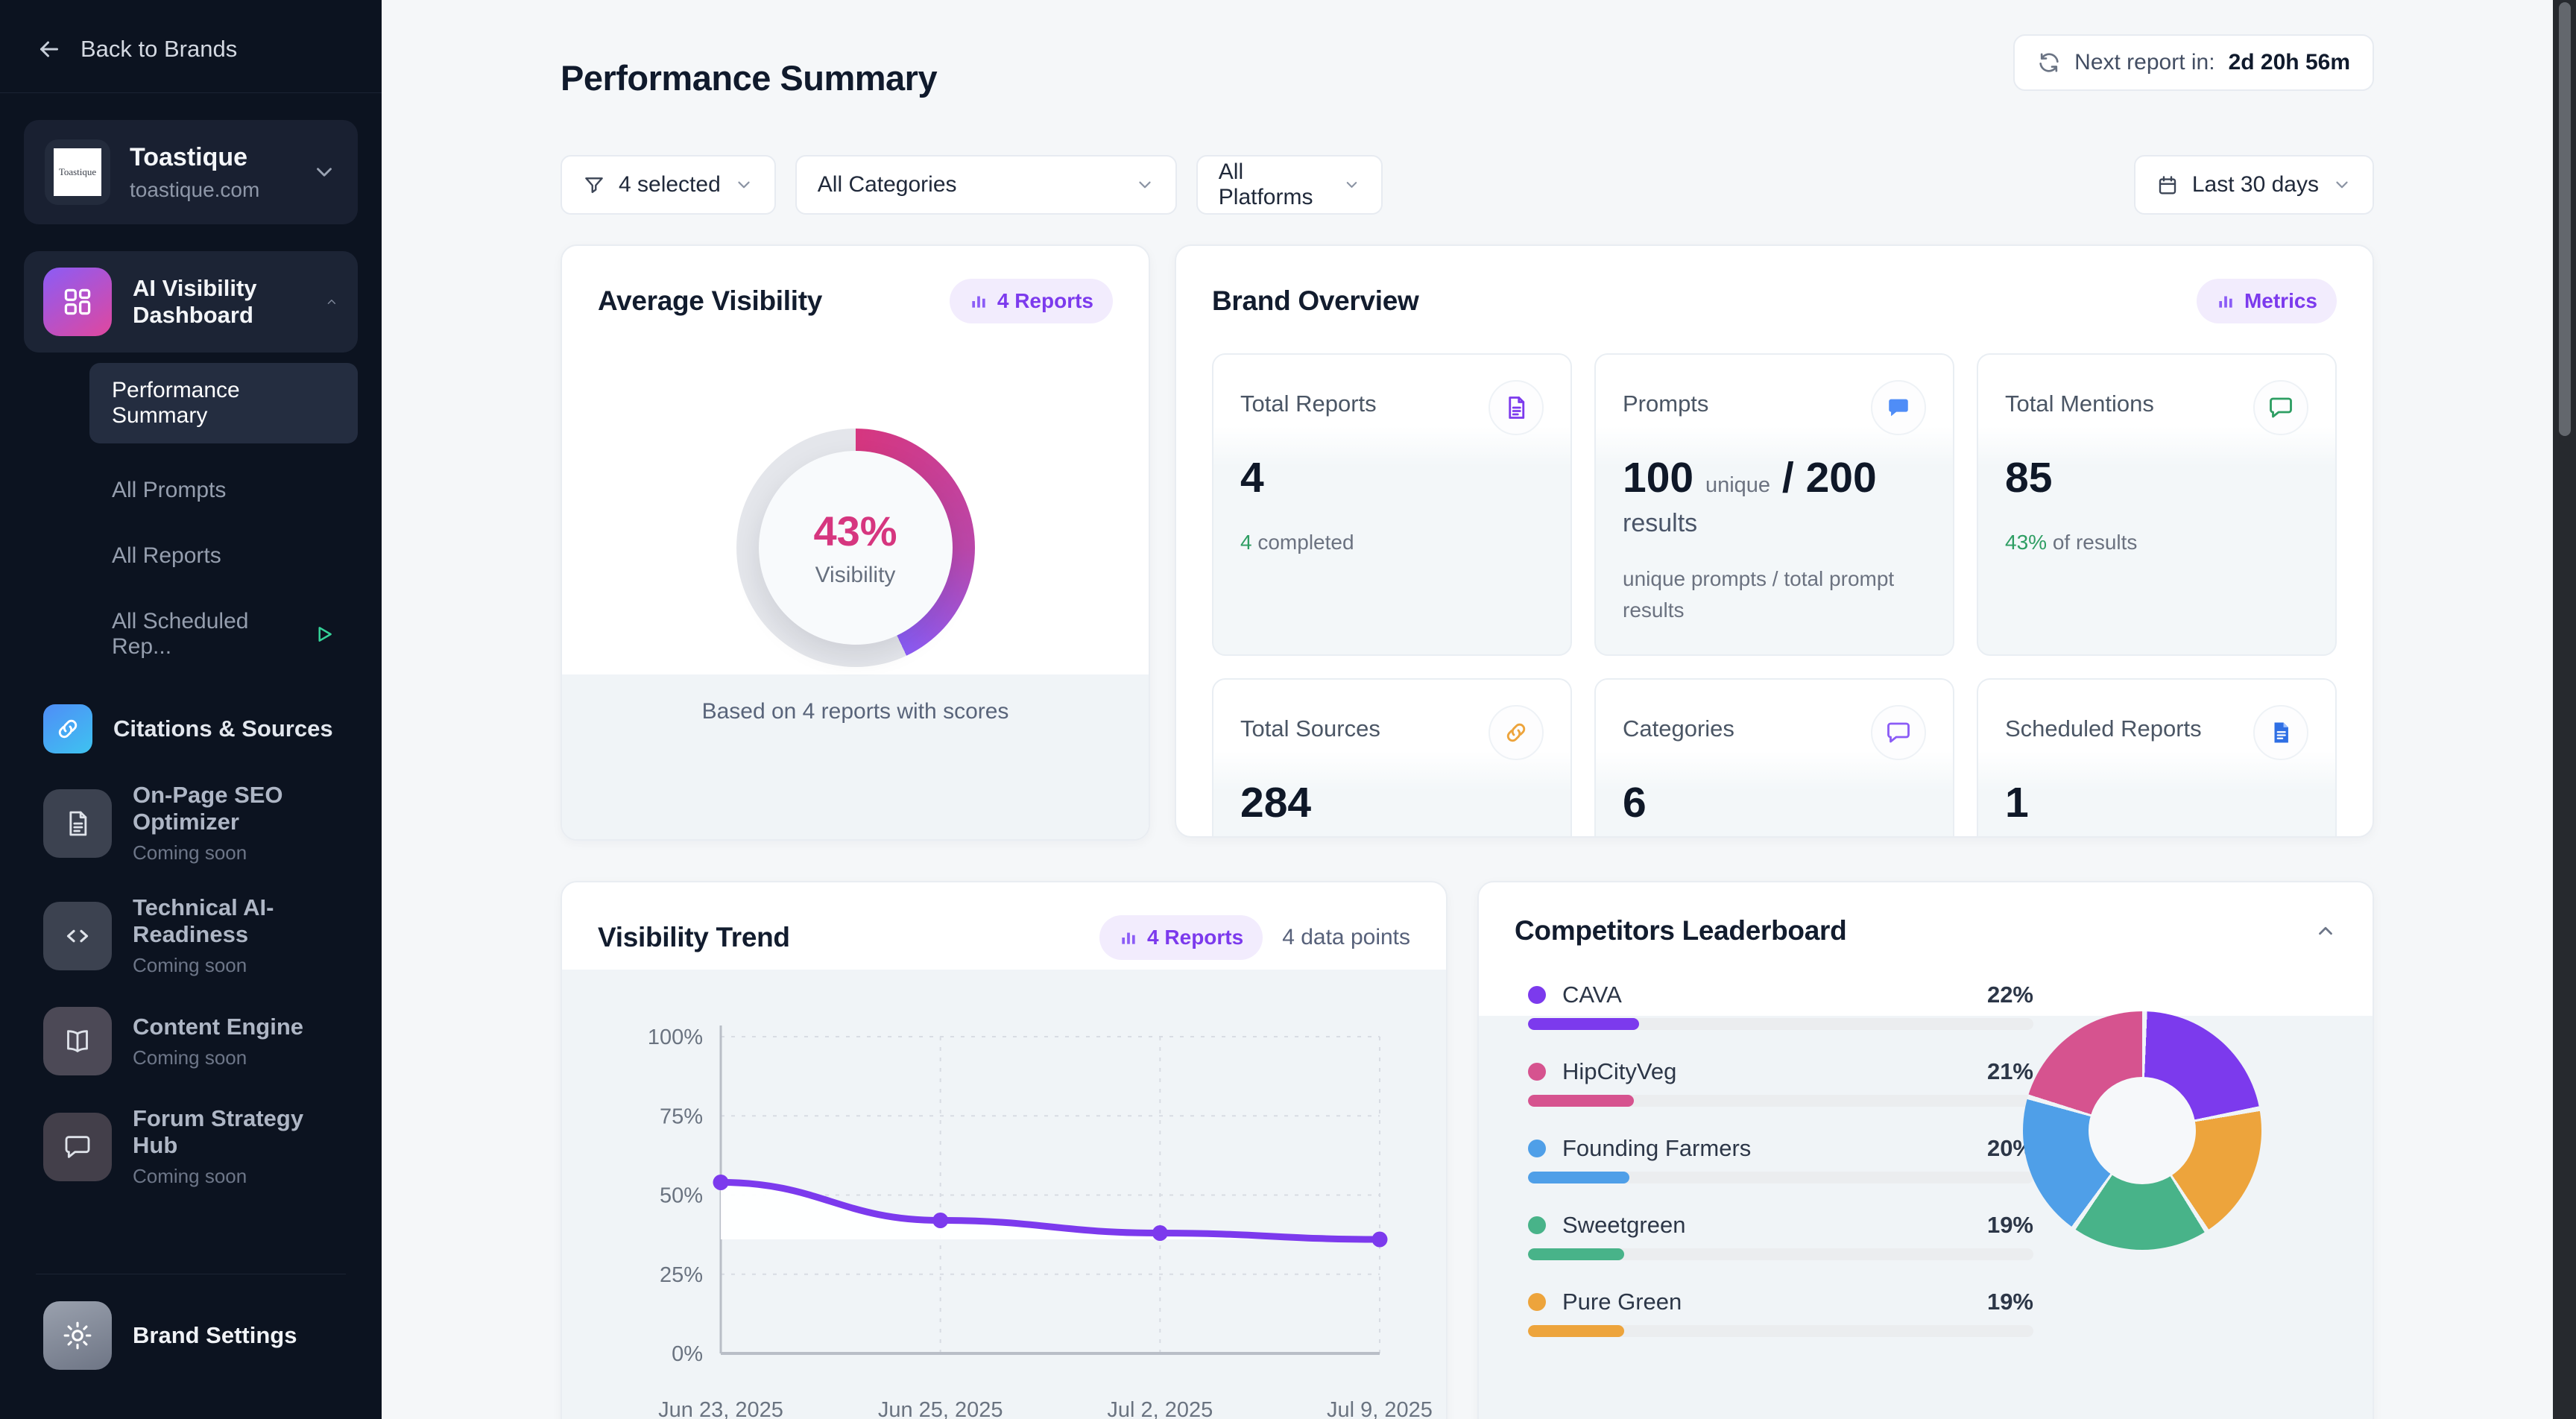 This screenshot has width=2576, height=1419. What do you see at coordinates (2157, 504) in the screenshot?
I see `stat-tile-total-mentions: Total Mentions 85 43% of results` at bounding box center [2157, 504].